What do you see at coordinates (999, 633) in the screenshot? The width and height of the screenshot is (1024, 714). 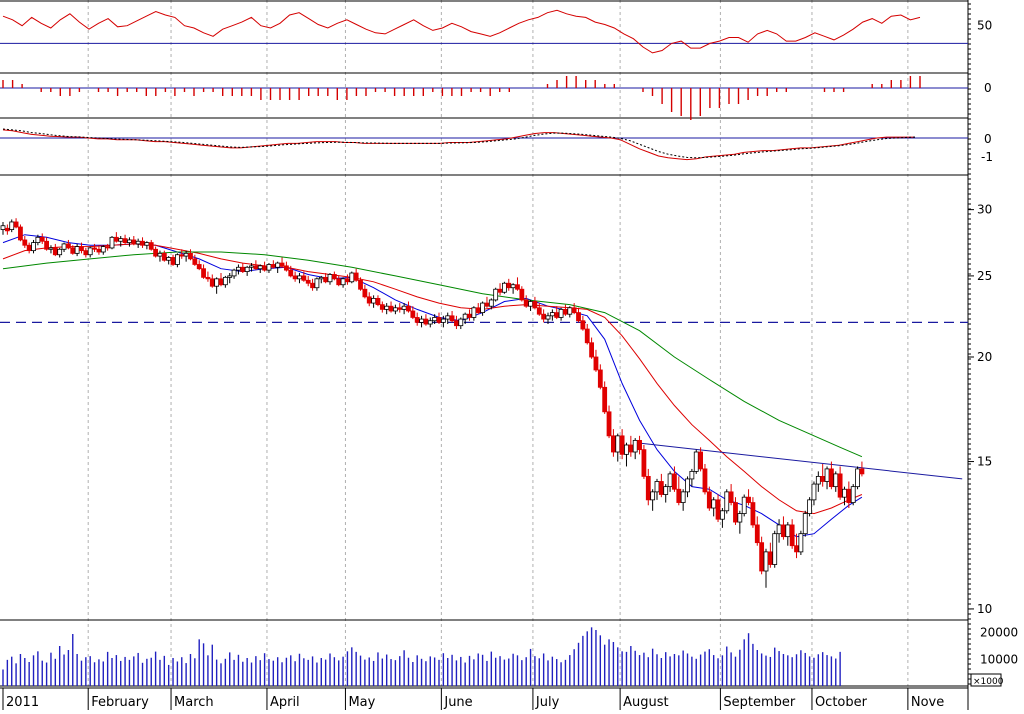 I see `volume-tick-label: 20000` at bounding box center [999, 633].